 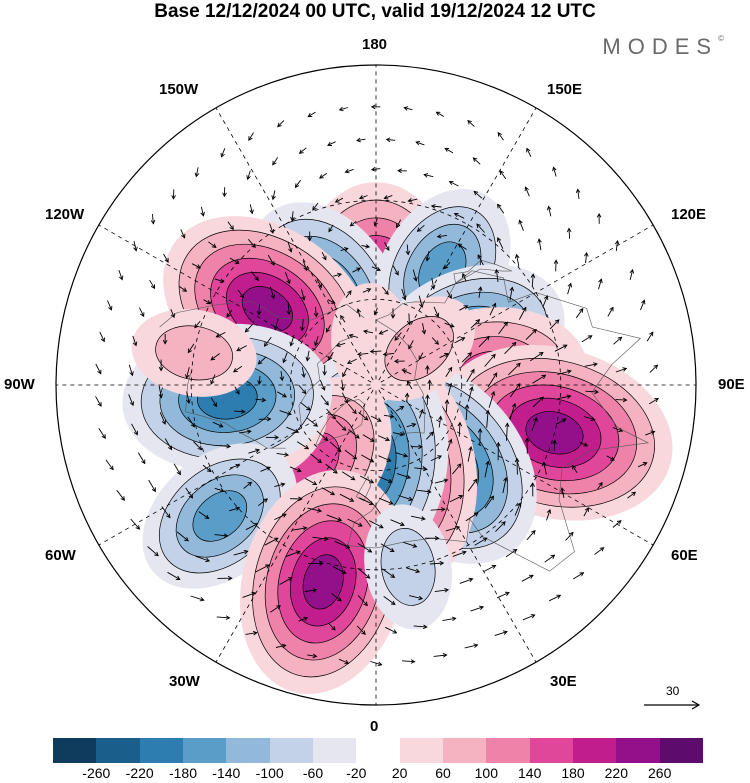 What do you see at coordinates (419, 349) in the screenshot?
I see `anomaly-contour` at bounding box center [419, 349].